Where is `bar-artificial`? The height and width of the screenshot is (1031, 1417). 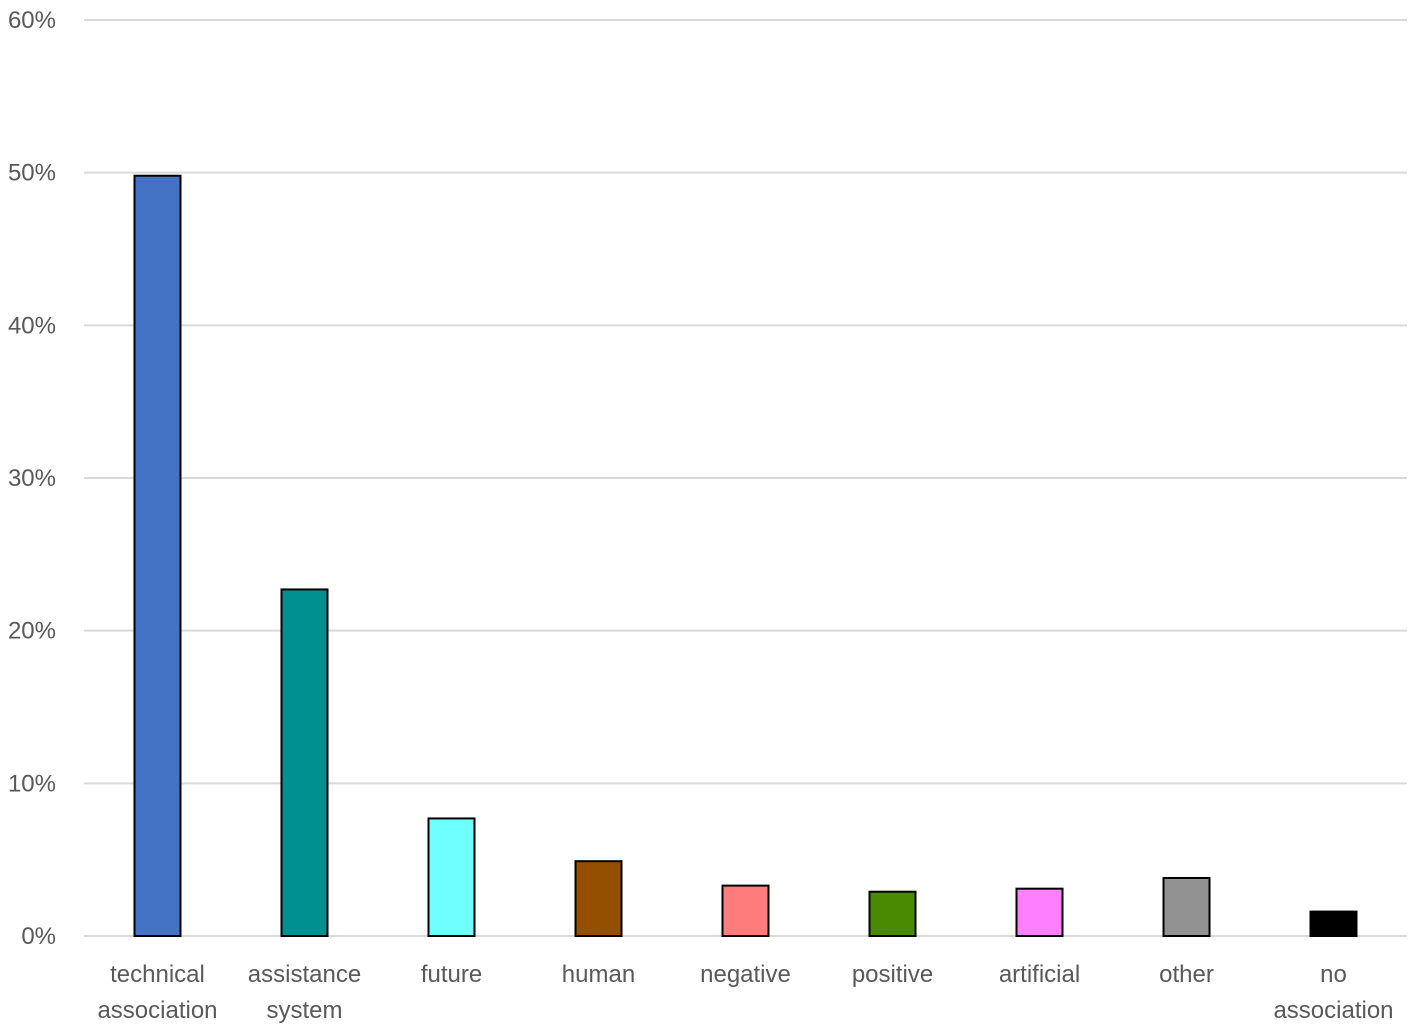 bar-artificial is located at coordinates (1039, 912).